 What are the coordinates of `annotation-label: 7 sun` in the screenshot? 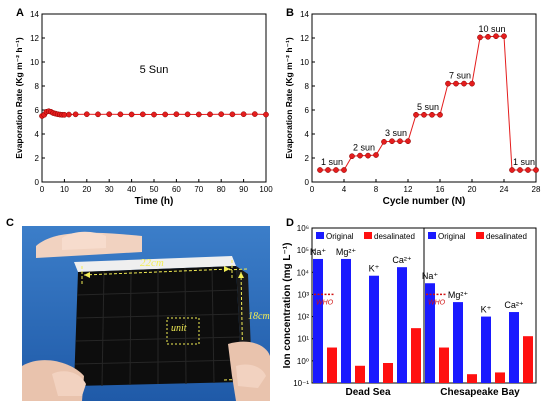 It's located at (460, 76).